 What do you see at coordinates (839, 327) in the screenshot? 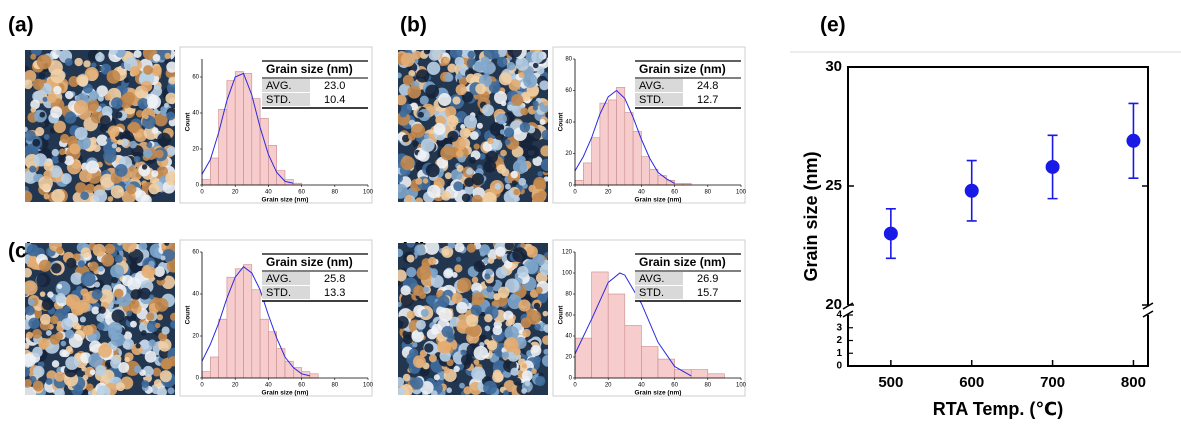
I see `y-tick-label: 3` at bounding box center [839, 327].